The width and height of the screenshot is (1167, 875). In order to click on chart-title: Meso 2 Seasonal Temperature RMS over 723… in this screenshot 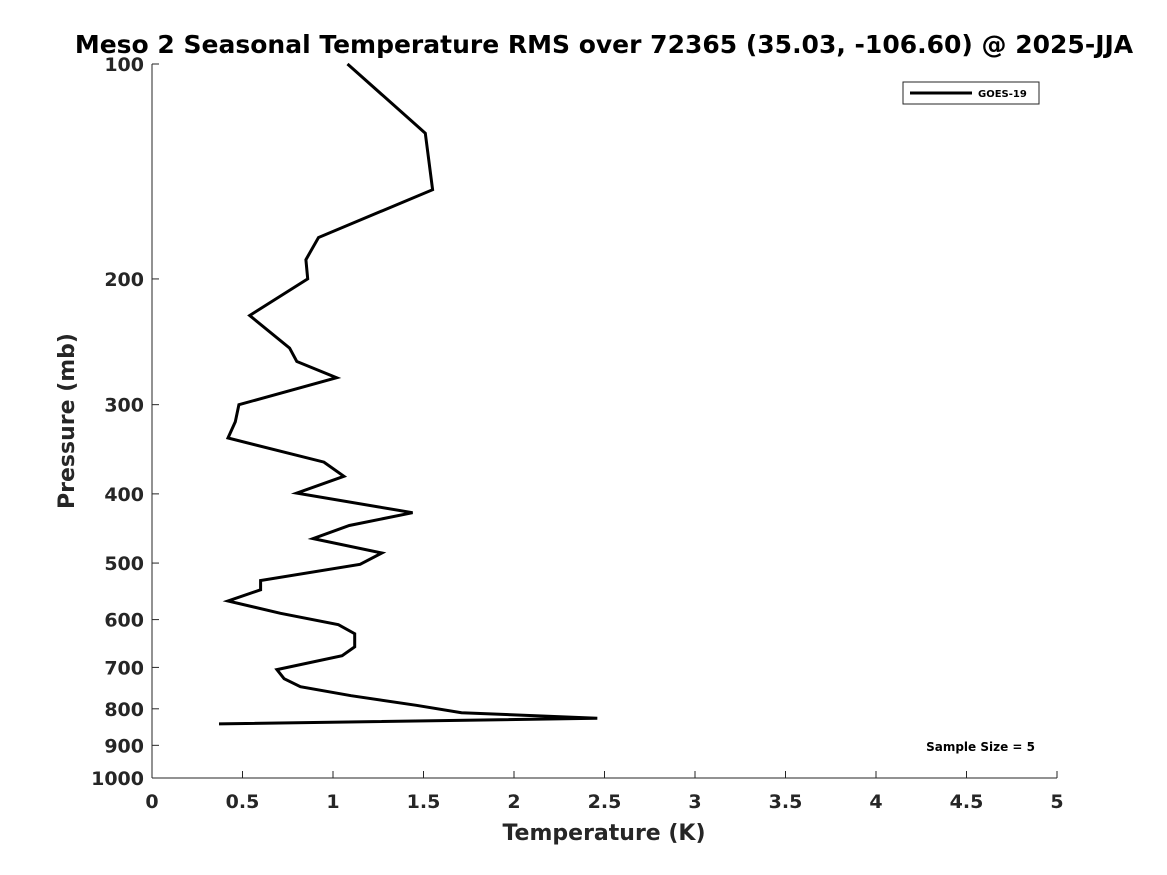, I will do `click(604, 44)`.